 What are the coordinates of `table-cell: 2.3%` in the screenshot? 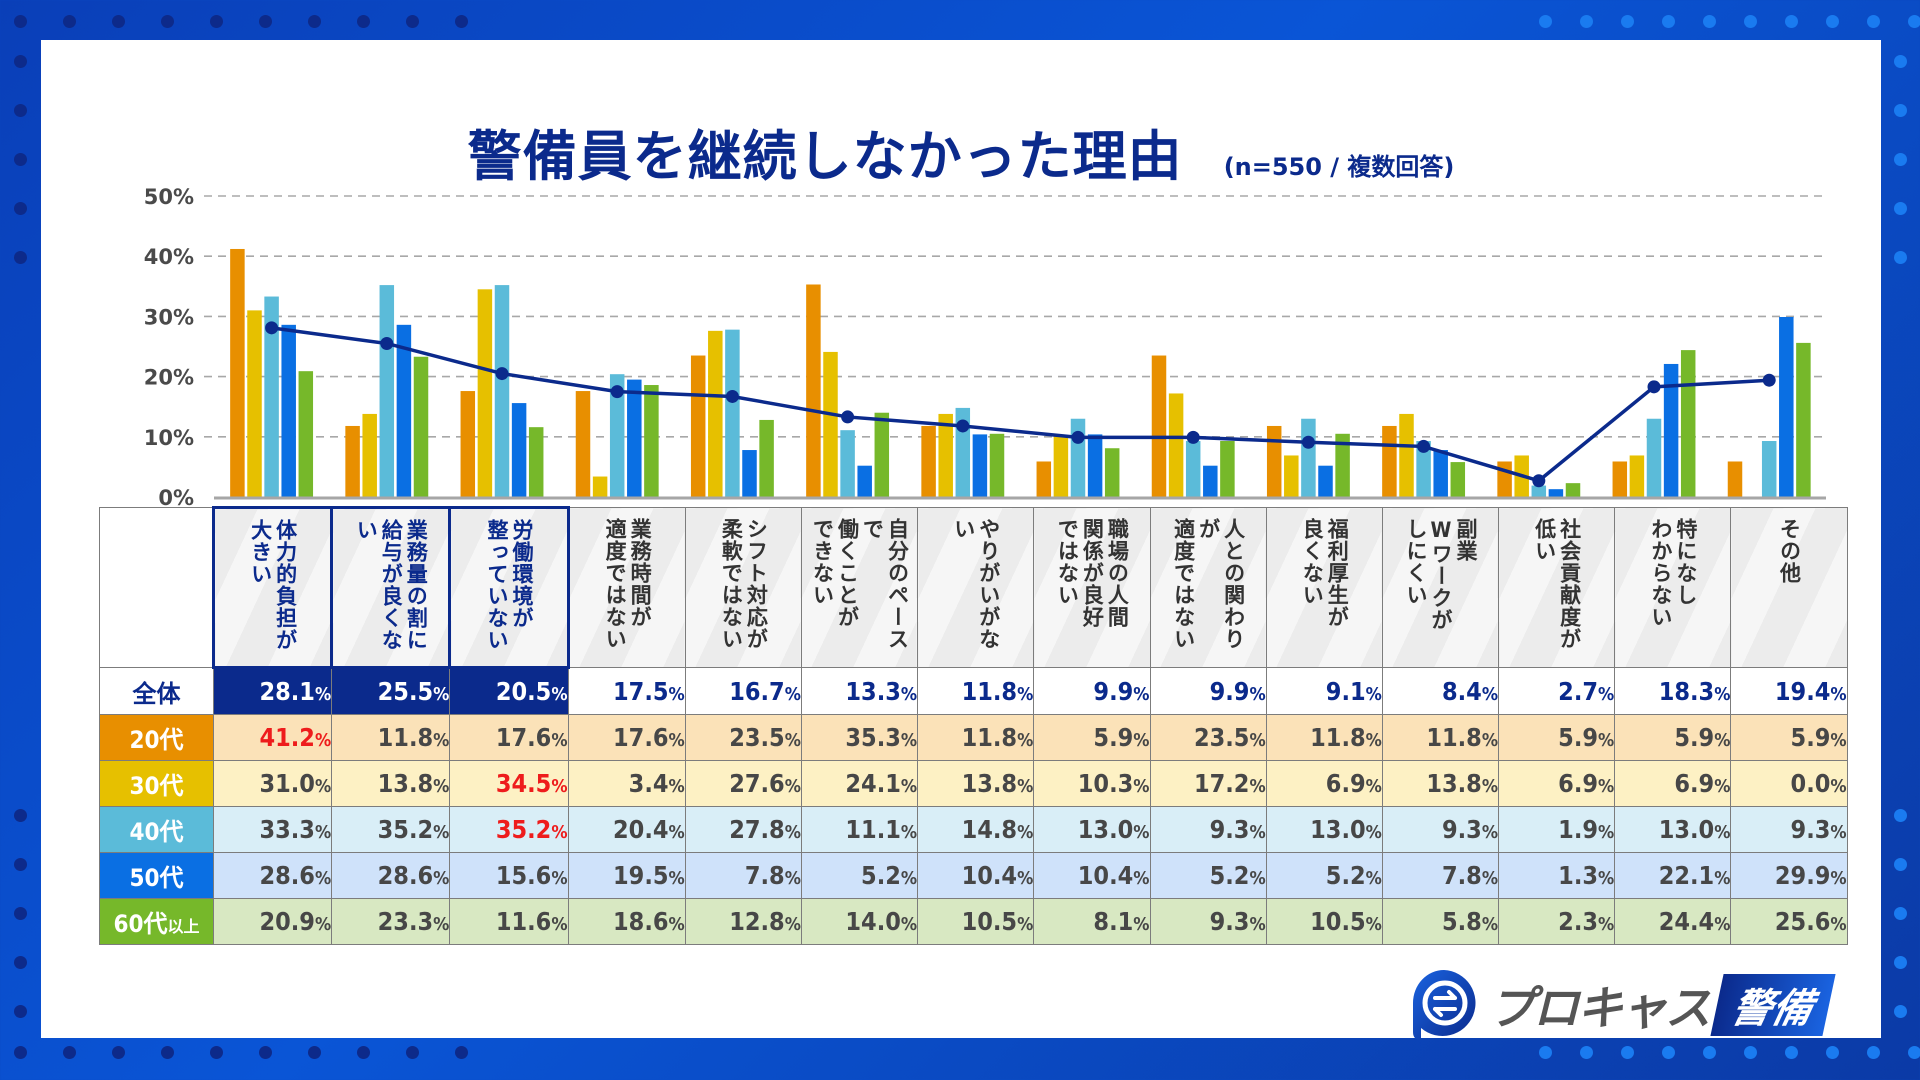 It's located at (1557, 921).